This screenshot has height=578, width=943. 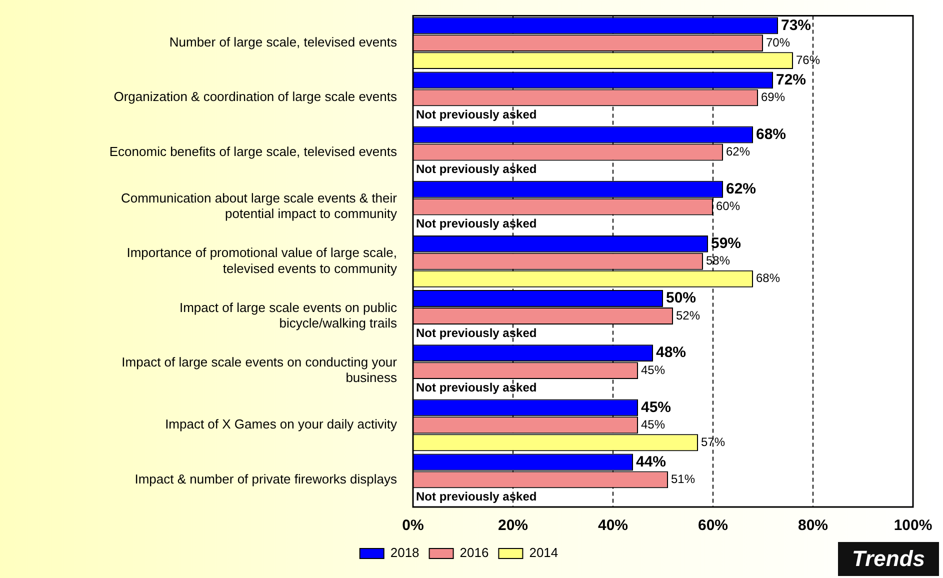 I want to click on legend-label: 2018, so click(x=405, y=552).